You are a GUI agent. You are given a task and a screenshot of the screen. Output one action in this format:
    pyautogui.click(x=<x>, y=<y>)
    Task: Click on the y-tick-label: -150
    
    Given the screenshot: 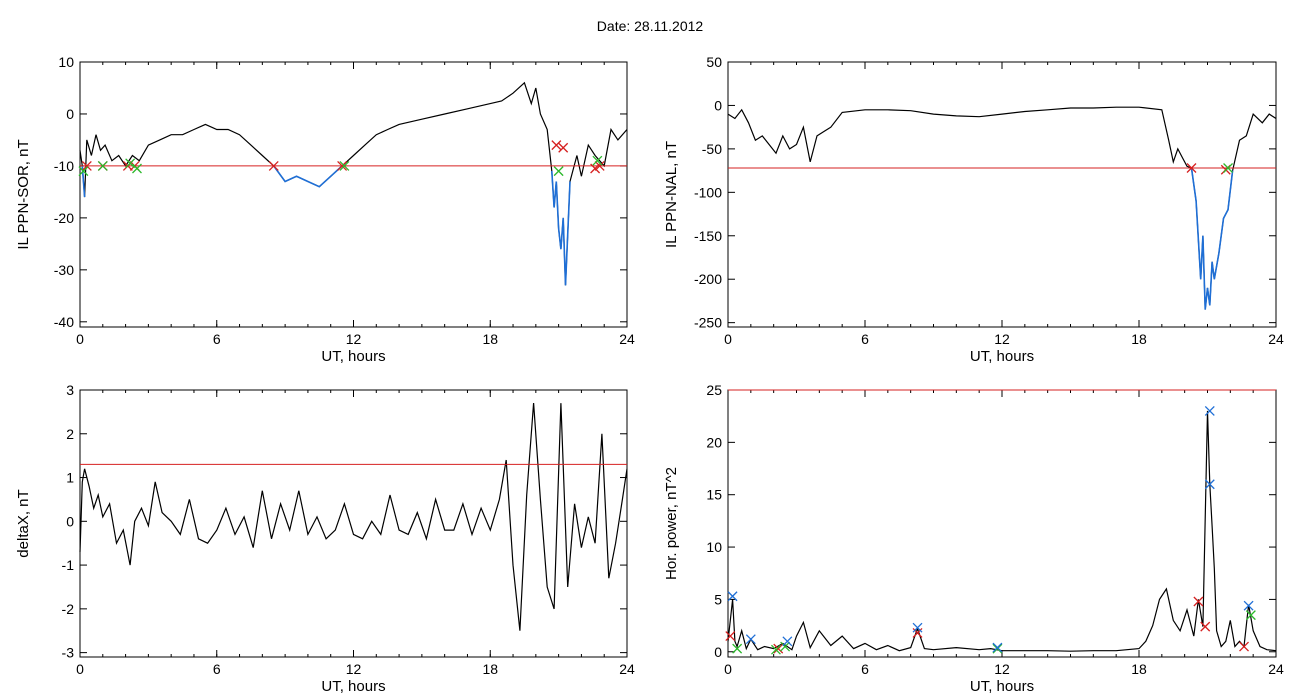 What is the action you would take?
    pyautogui.click(x=708, y=236)
    